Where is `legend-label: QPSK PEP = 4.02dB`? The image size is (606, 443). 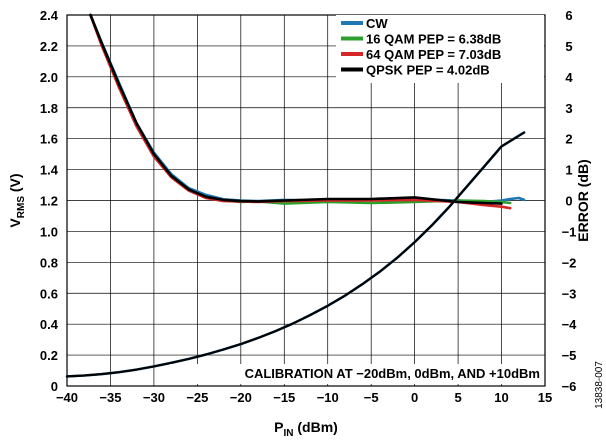 legend-label: QPSK PEP = 4.02dB is located at coordinates (428, 70).